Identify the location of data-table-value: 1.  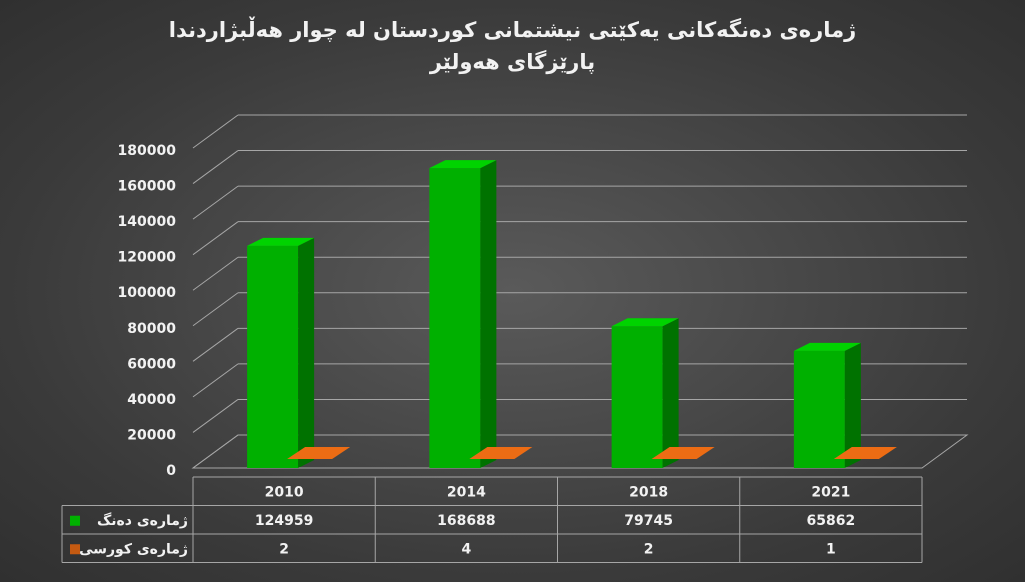
(831, 549).